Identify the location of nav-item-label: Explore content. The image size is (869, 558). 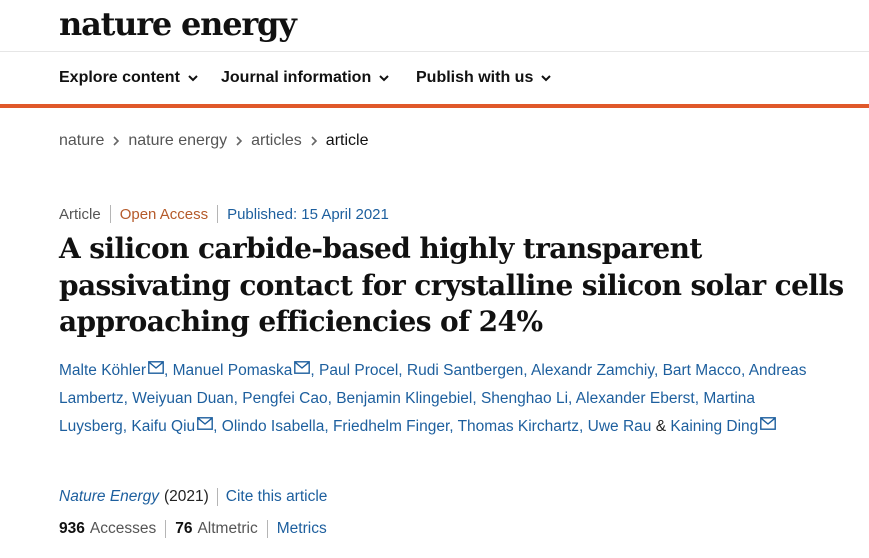
(119, 77).